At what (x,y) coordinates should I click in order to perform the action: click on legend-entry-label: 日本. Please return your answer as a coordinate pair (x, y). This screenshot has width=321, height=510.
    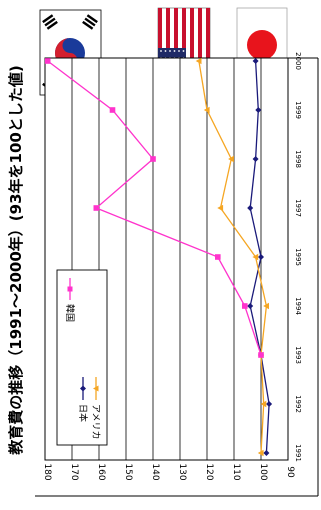
    Looking at the image, I should click on (83, 413).